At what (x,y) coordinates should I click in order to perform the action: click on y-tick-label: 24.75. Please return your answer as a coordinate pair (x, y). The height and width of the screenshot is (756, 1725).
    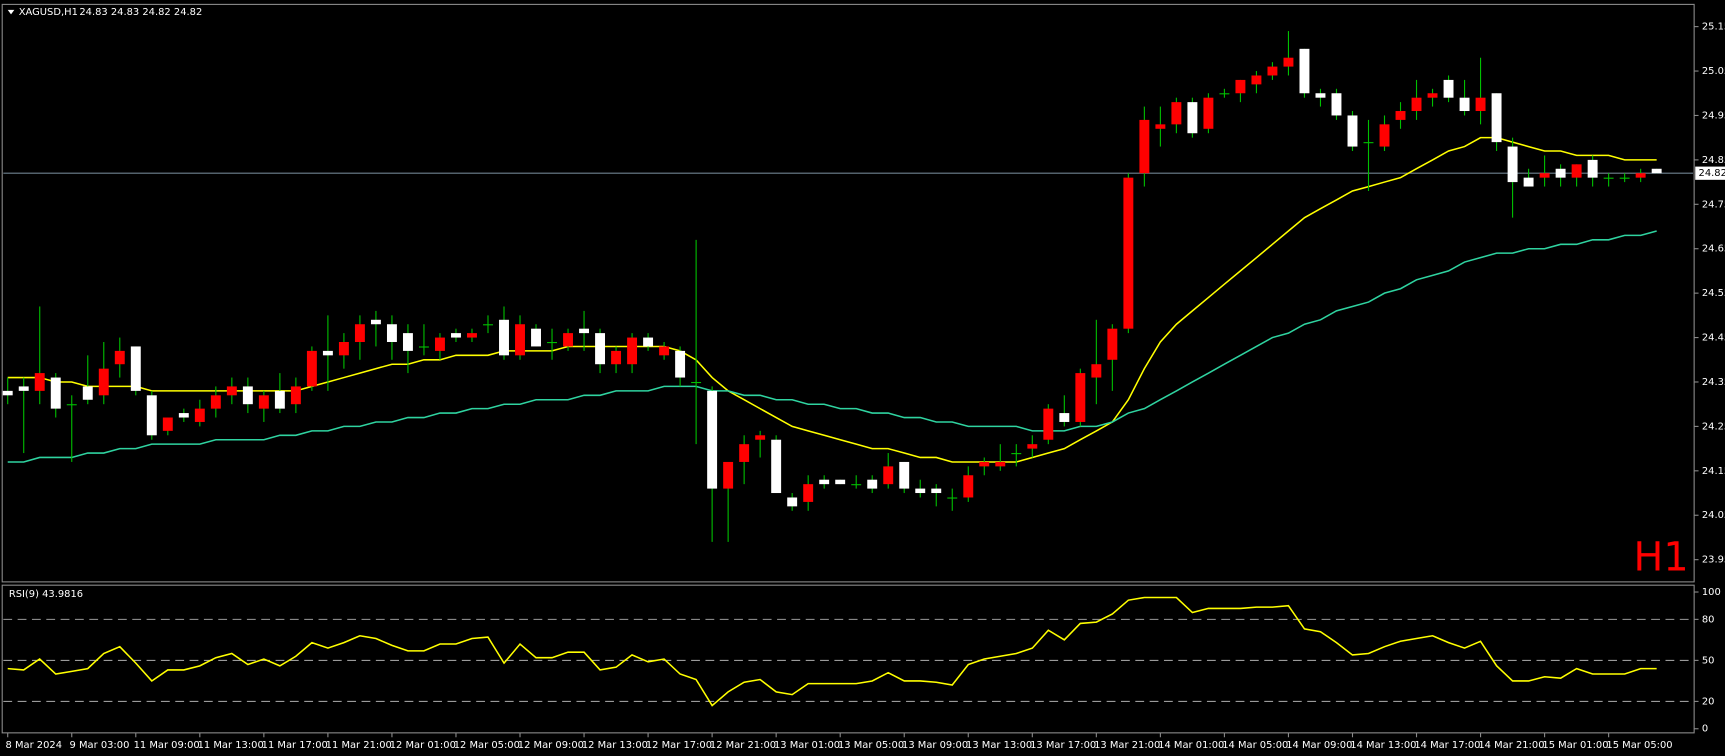
    Looking at the image, I should click on (1713, 204).